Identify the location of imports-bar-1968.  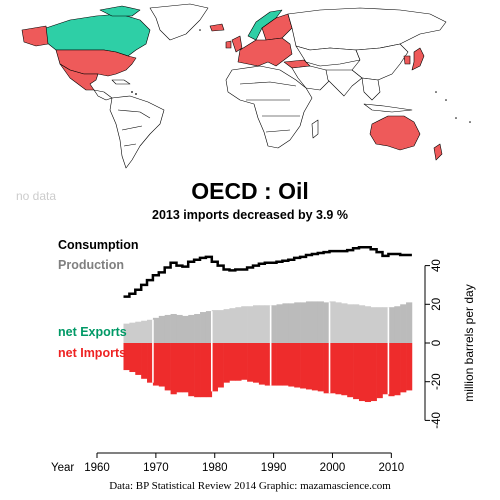
(144, 361).